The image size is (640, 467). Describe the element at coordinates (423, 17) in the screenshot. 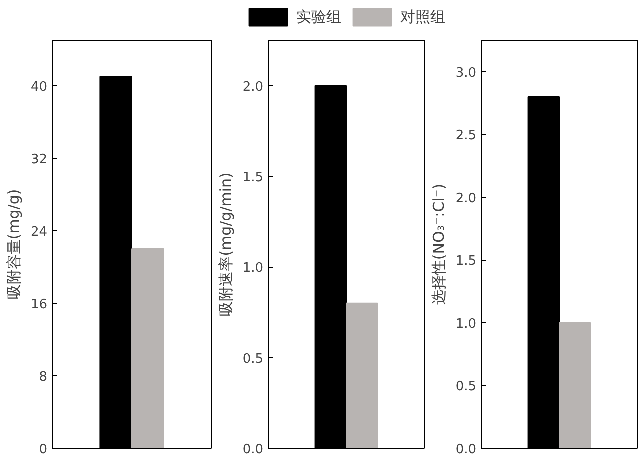

I see `legend-label: 对照组` at that location.